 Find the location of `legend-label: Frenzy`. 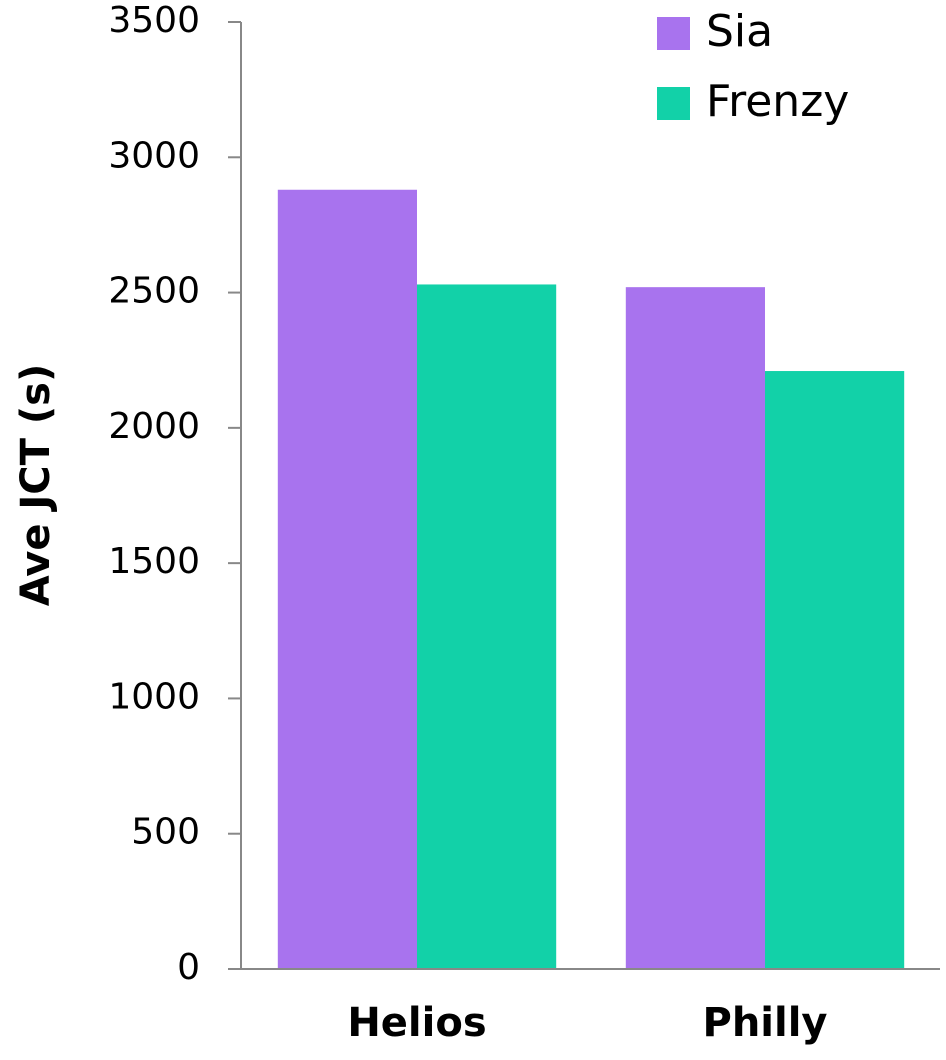

legend-label: Frenzy is located at coordinates (777, 101).